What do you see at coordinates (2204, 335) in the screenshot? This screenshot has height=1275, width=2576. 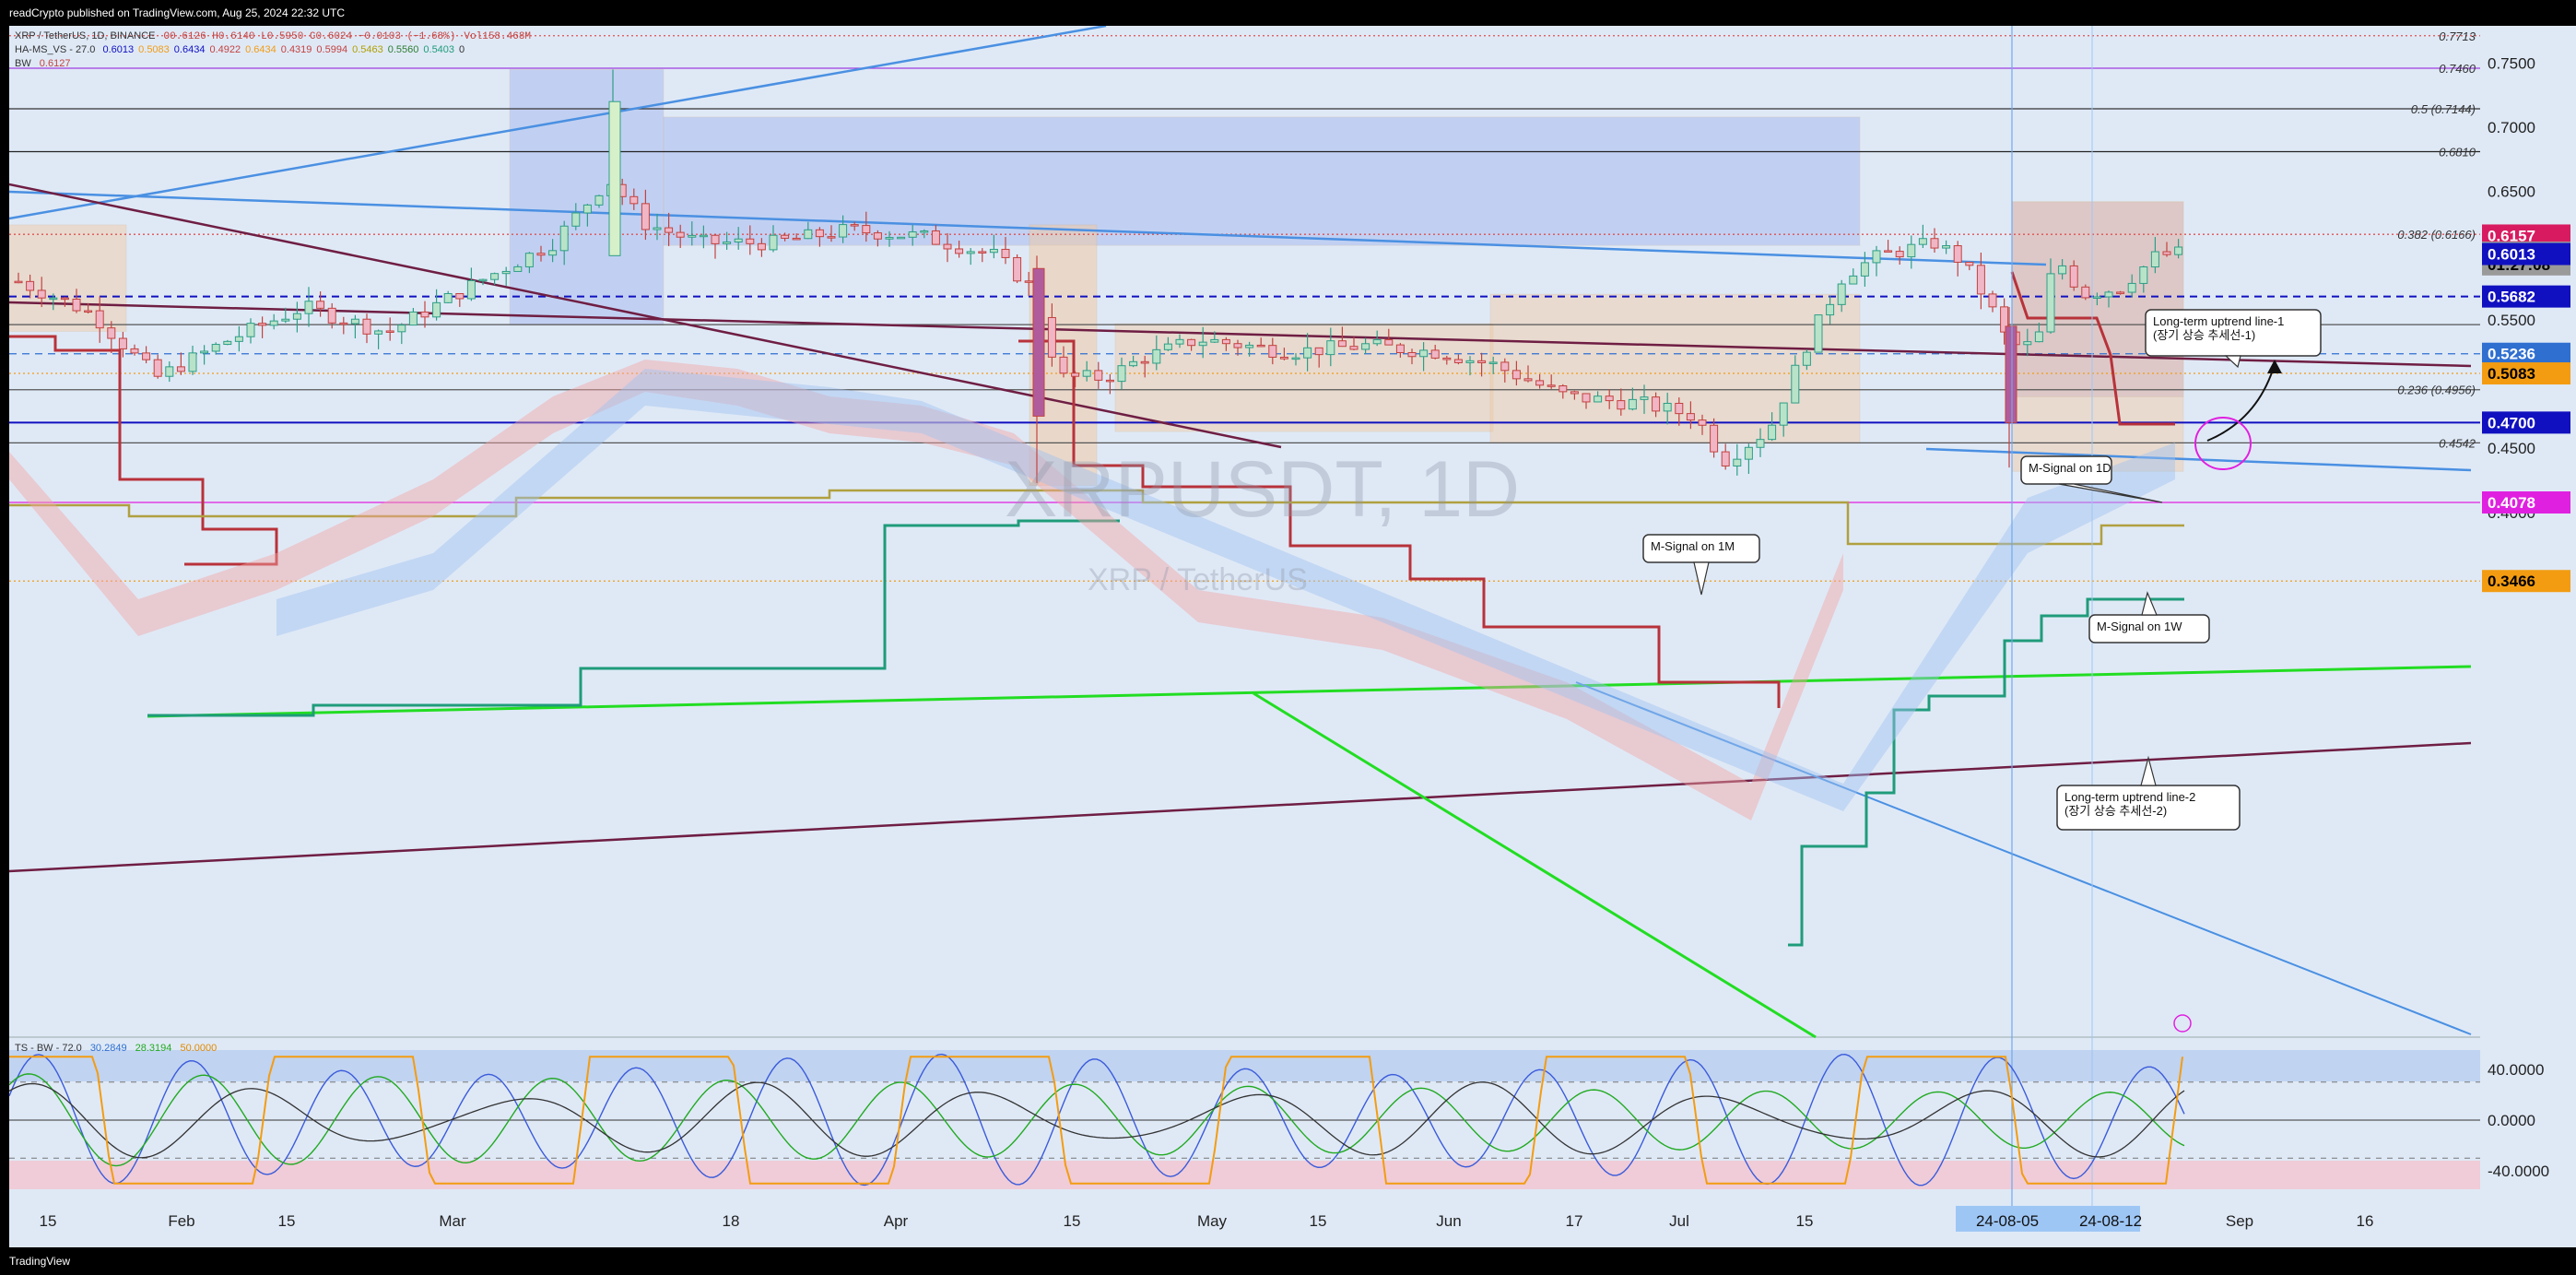 I see `callout-uptrend-1-text: (장기 상승 추세선-1)` at bounding box center [2204, 335].